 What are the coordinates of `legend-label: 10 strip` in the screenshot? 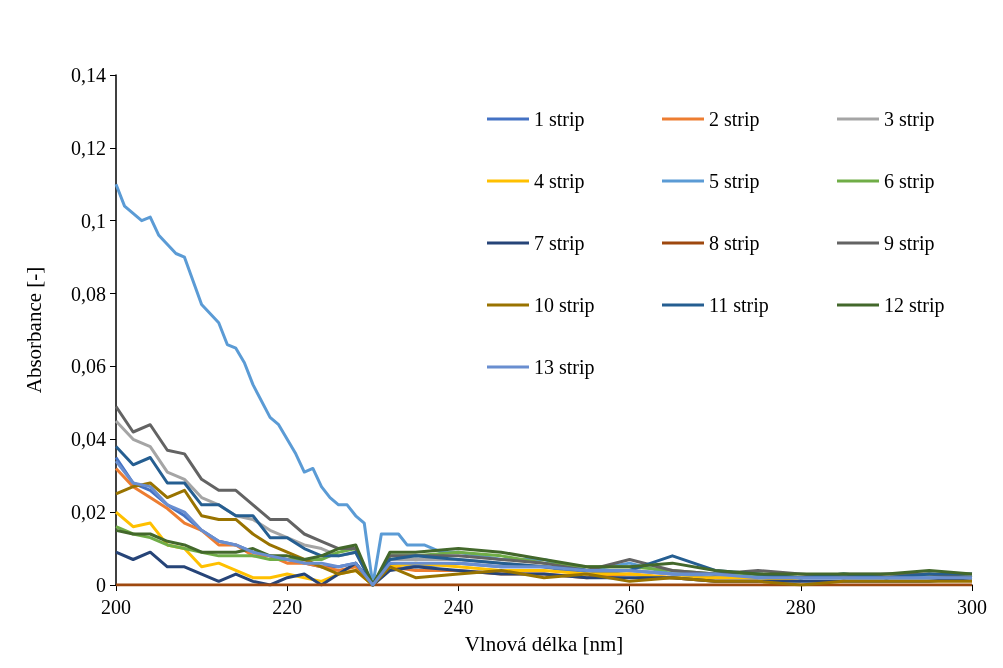 It's located at (564, 305).